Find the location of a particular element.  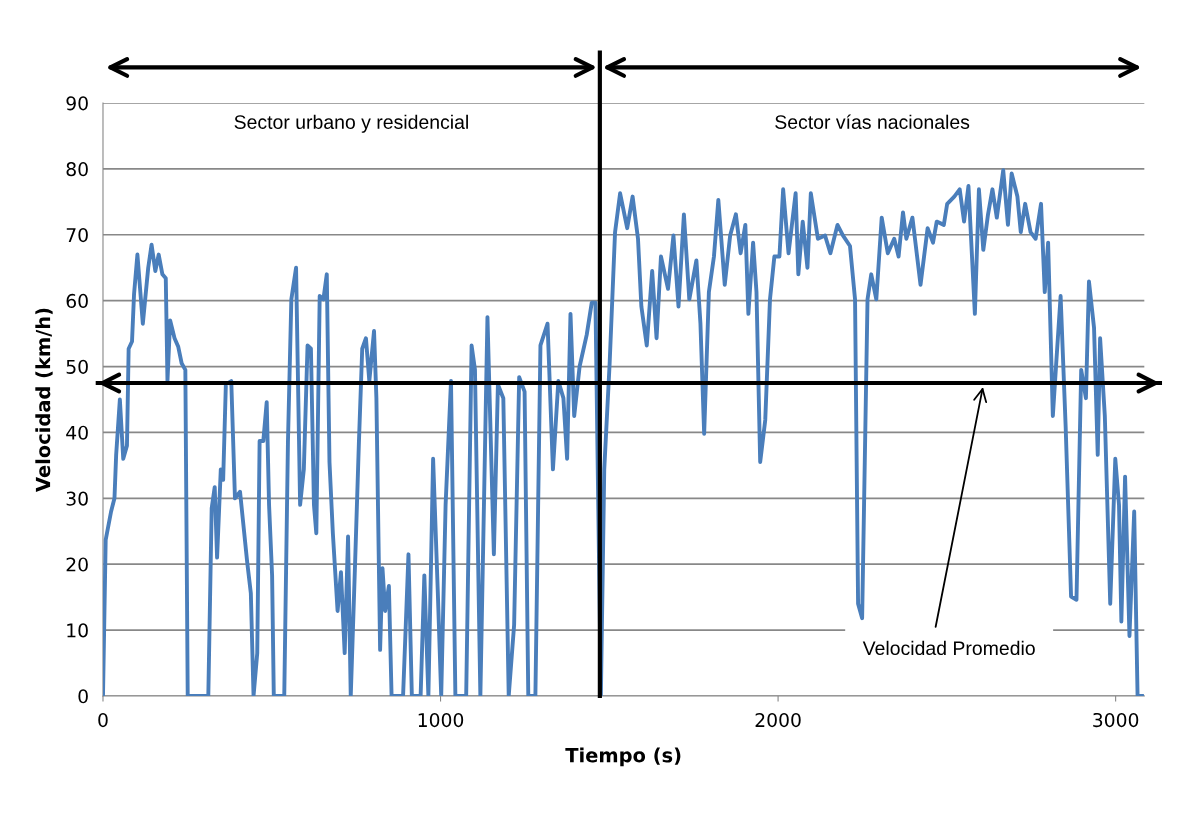

y-tick-label: 70 is located at coordinates (77, 235).